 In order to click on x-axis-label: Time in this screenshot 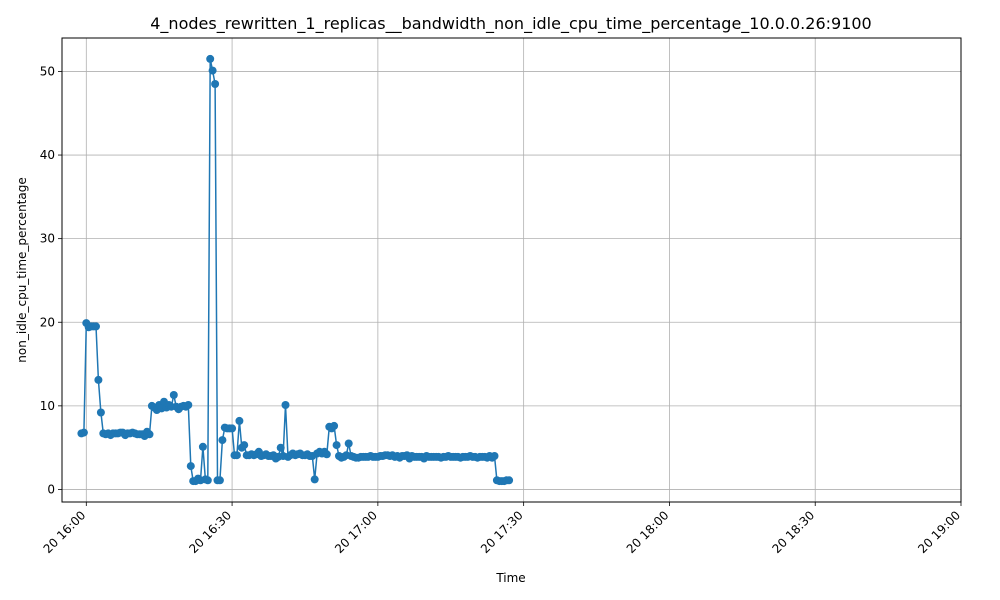, I will do `click(510, 578)`.